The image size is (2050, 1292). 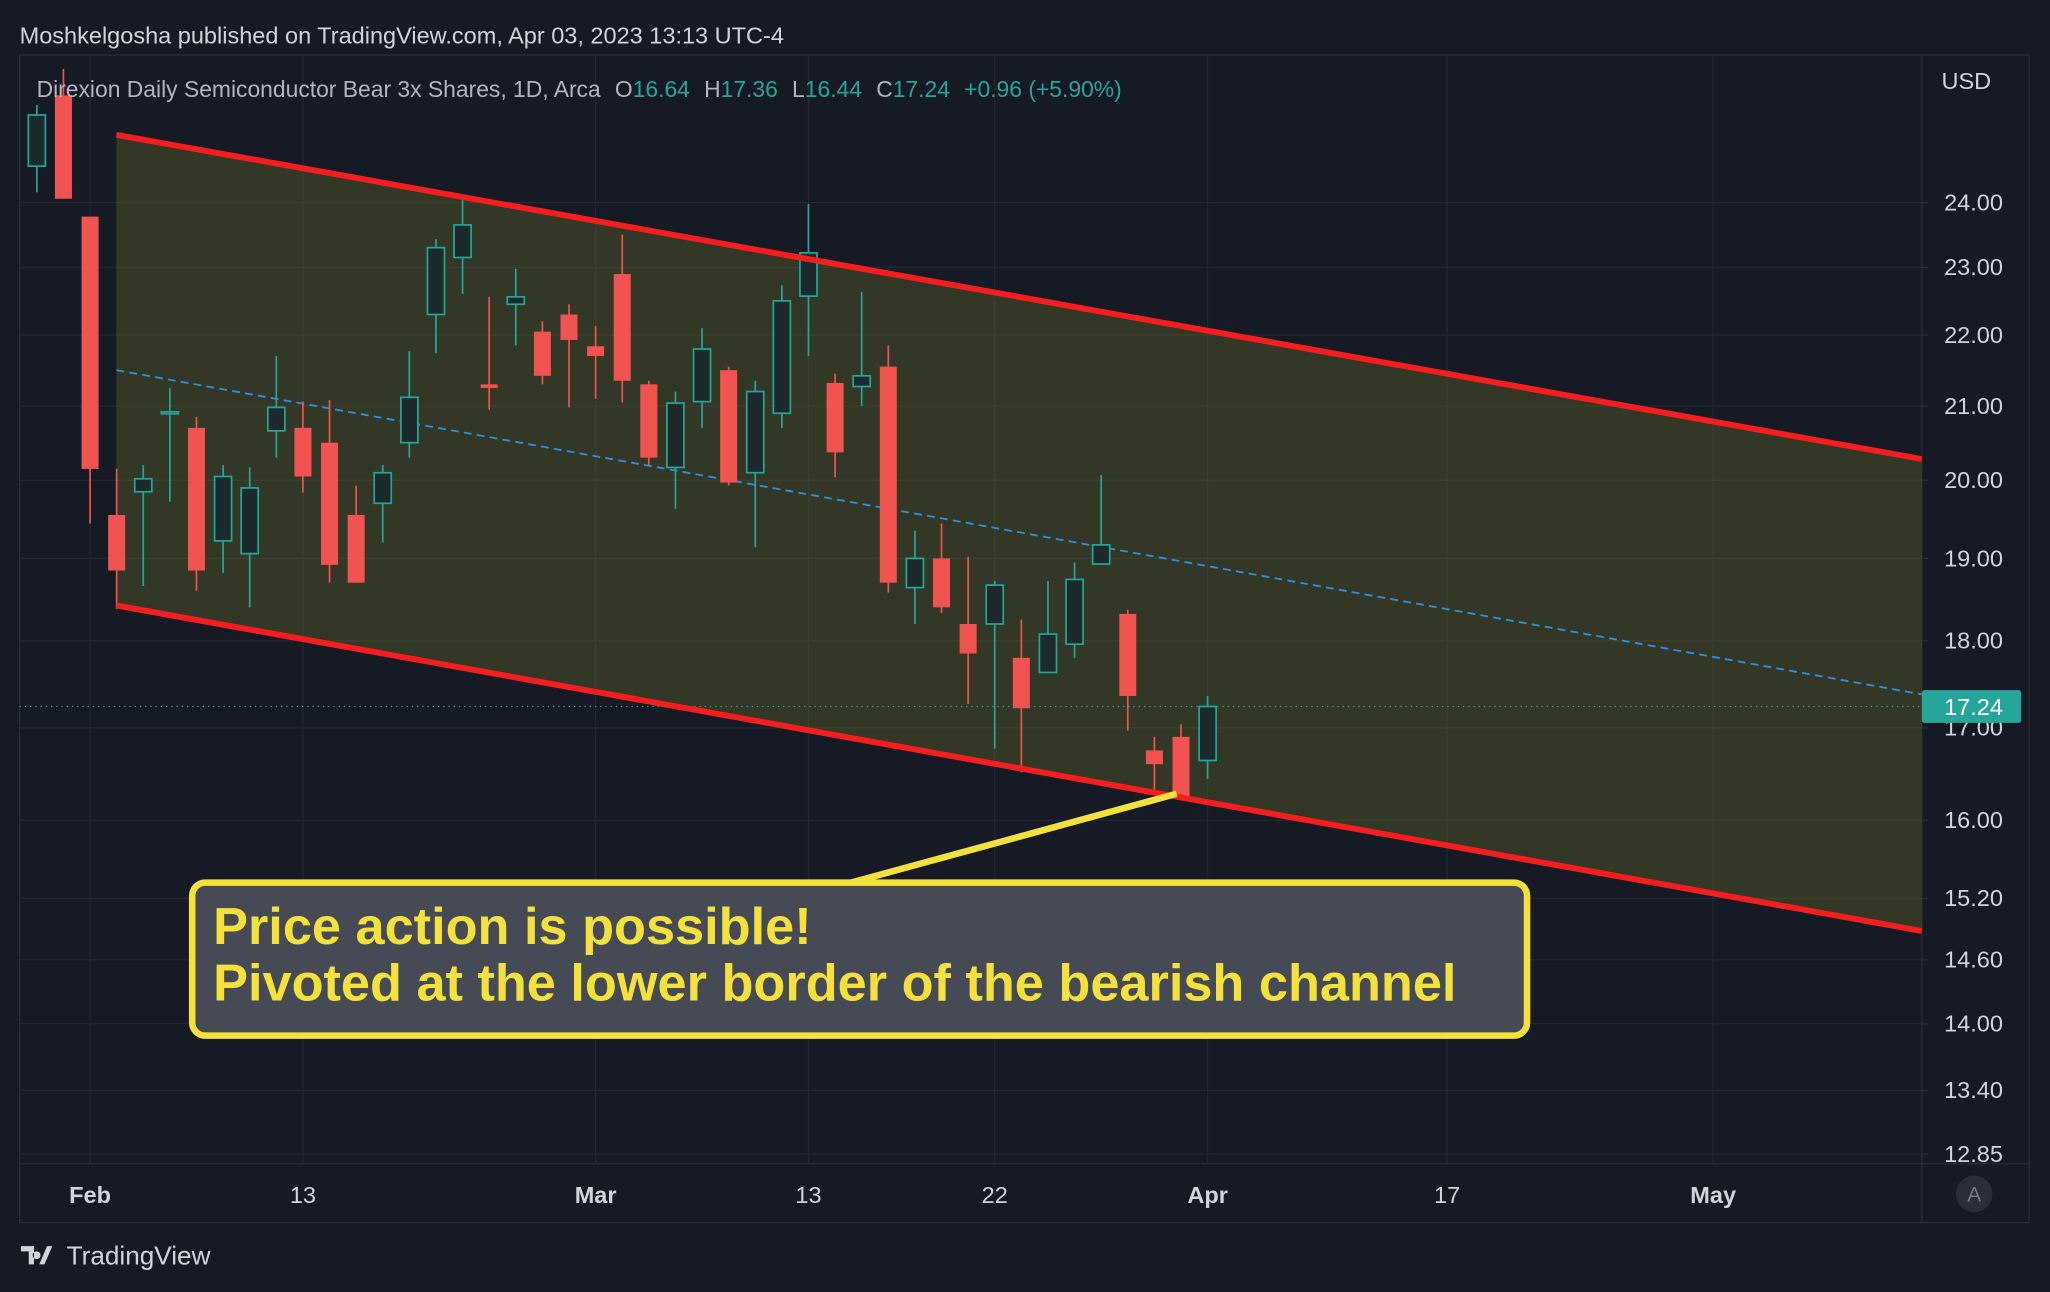 I want to click on last-price-tag, so click(x=1971, y=706).